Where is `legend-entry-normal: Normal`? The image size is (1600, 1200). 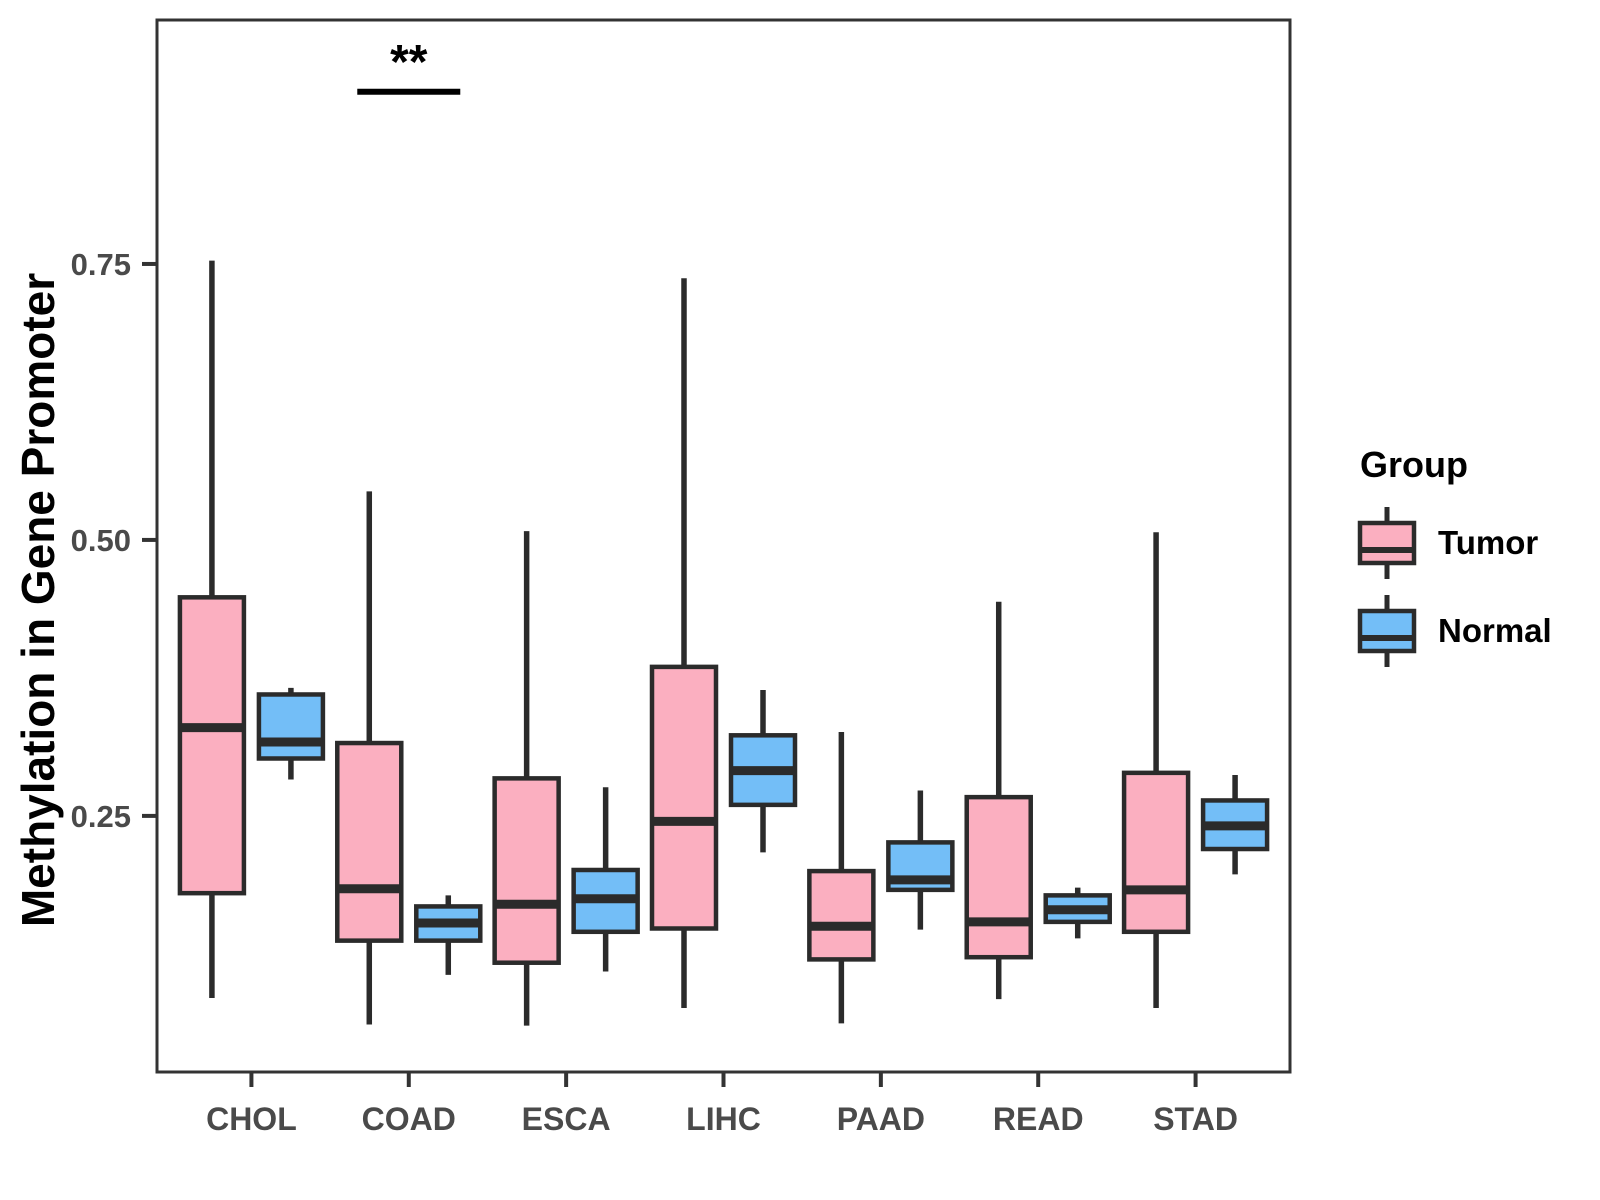 legend-entry-normal: Normal is located at coordinates (1454, 631).